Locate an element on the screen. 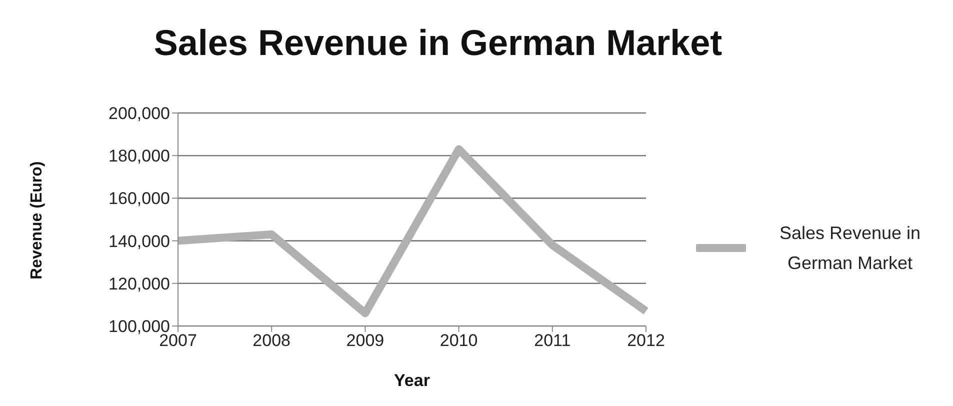 The width and height of the screenshot is (953, 406). y-tick-label: 120,000 is located at coordinates (139, 284).